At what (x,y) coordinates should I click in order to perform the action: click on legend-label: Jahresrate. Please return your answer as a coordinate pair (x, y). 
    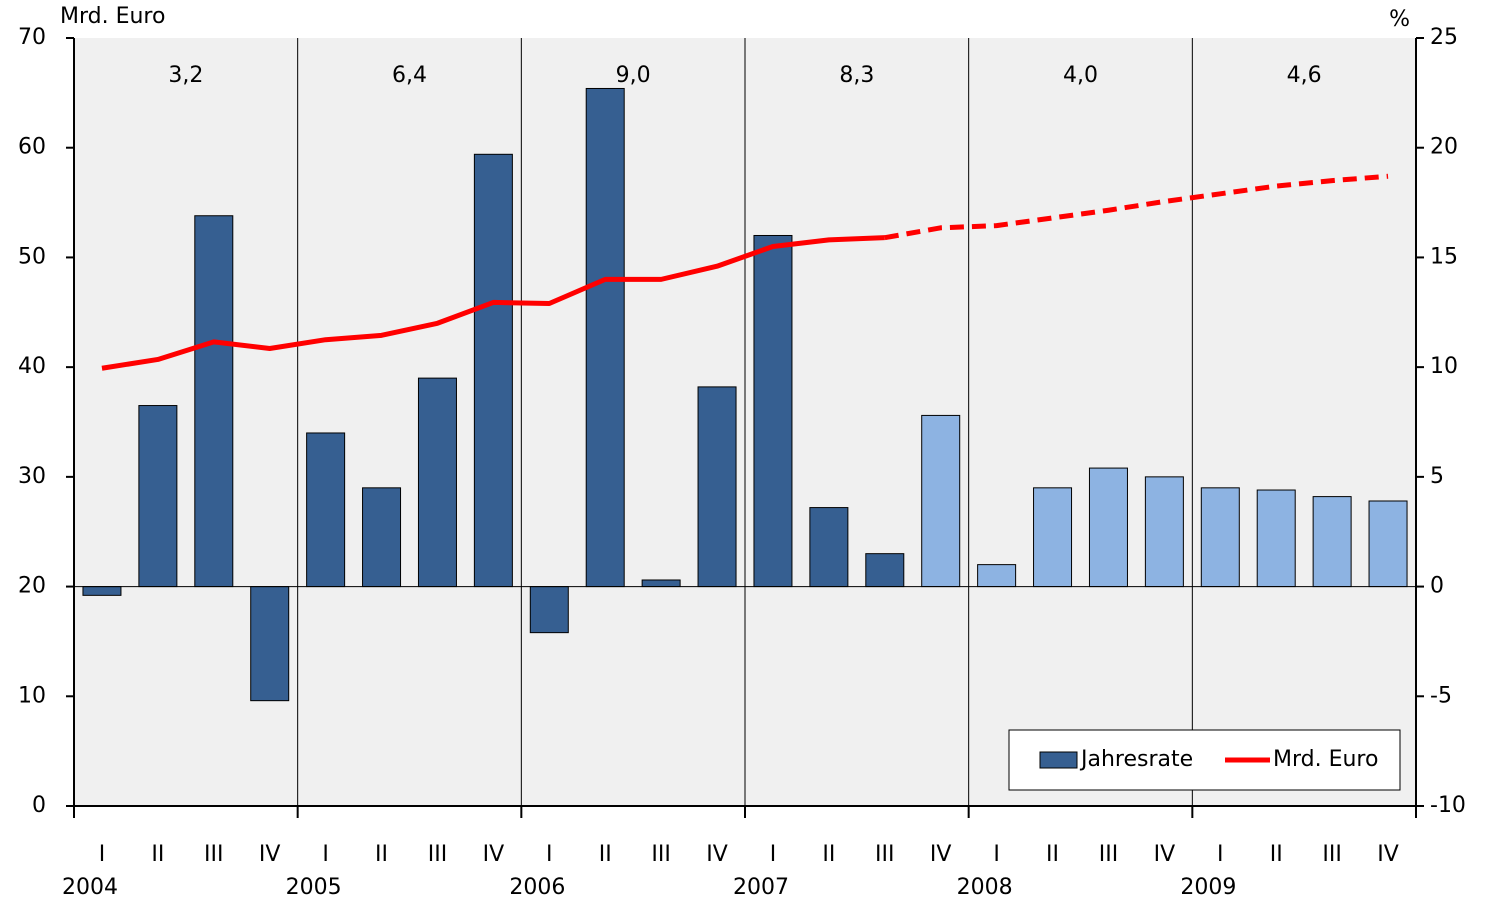
    Looking at the image, I should click on (1136, 759).